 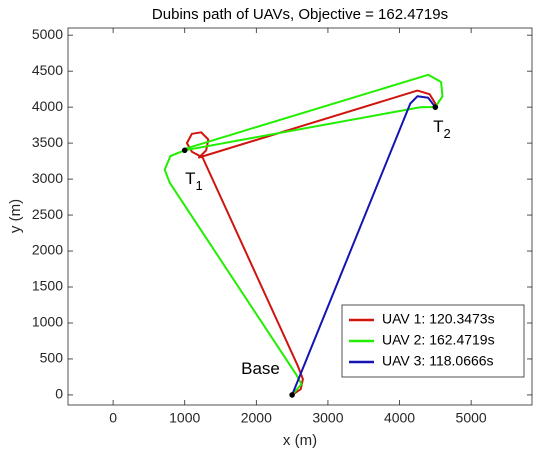 I want to click on annotation: T1, so click(x=194, y=182).